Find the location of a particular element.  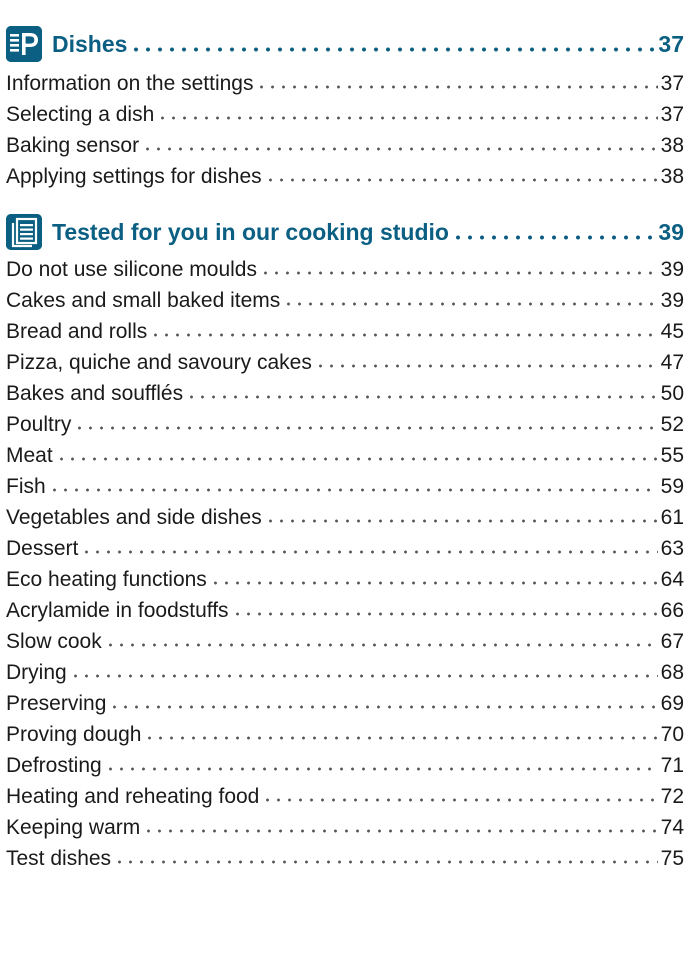

toc-entry: Bread and rolls 45 is located at coordinates (345, 331).